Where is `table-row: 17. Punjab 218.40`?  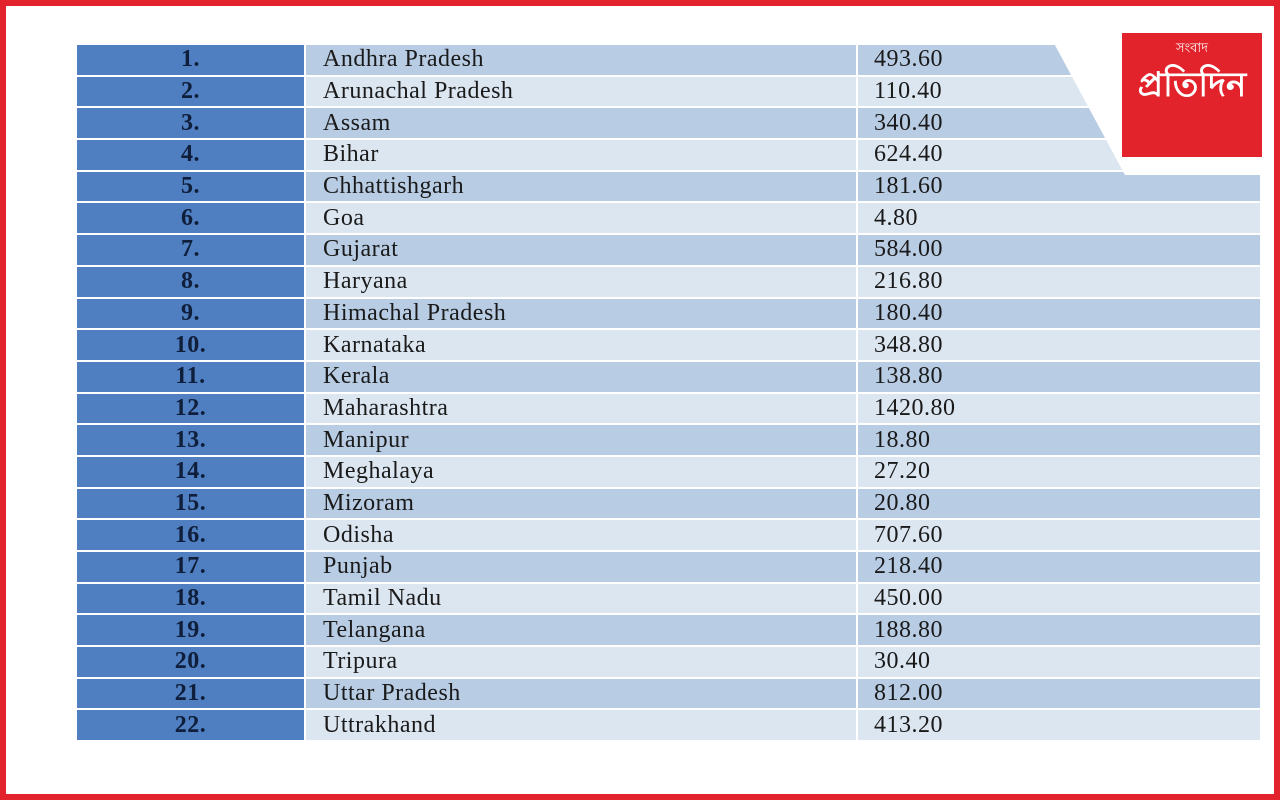 table-row: 17. Punjab 218.40 is located at coordinates (668, 568).